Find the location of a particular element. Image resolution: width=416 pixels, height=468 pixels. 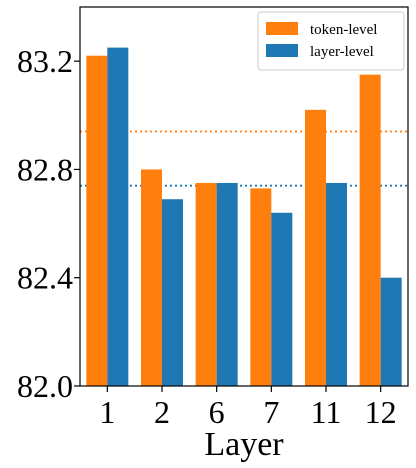

x-axis-label: Layer is located at coordinates (244, 444).